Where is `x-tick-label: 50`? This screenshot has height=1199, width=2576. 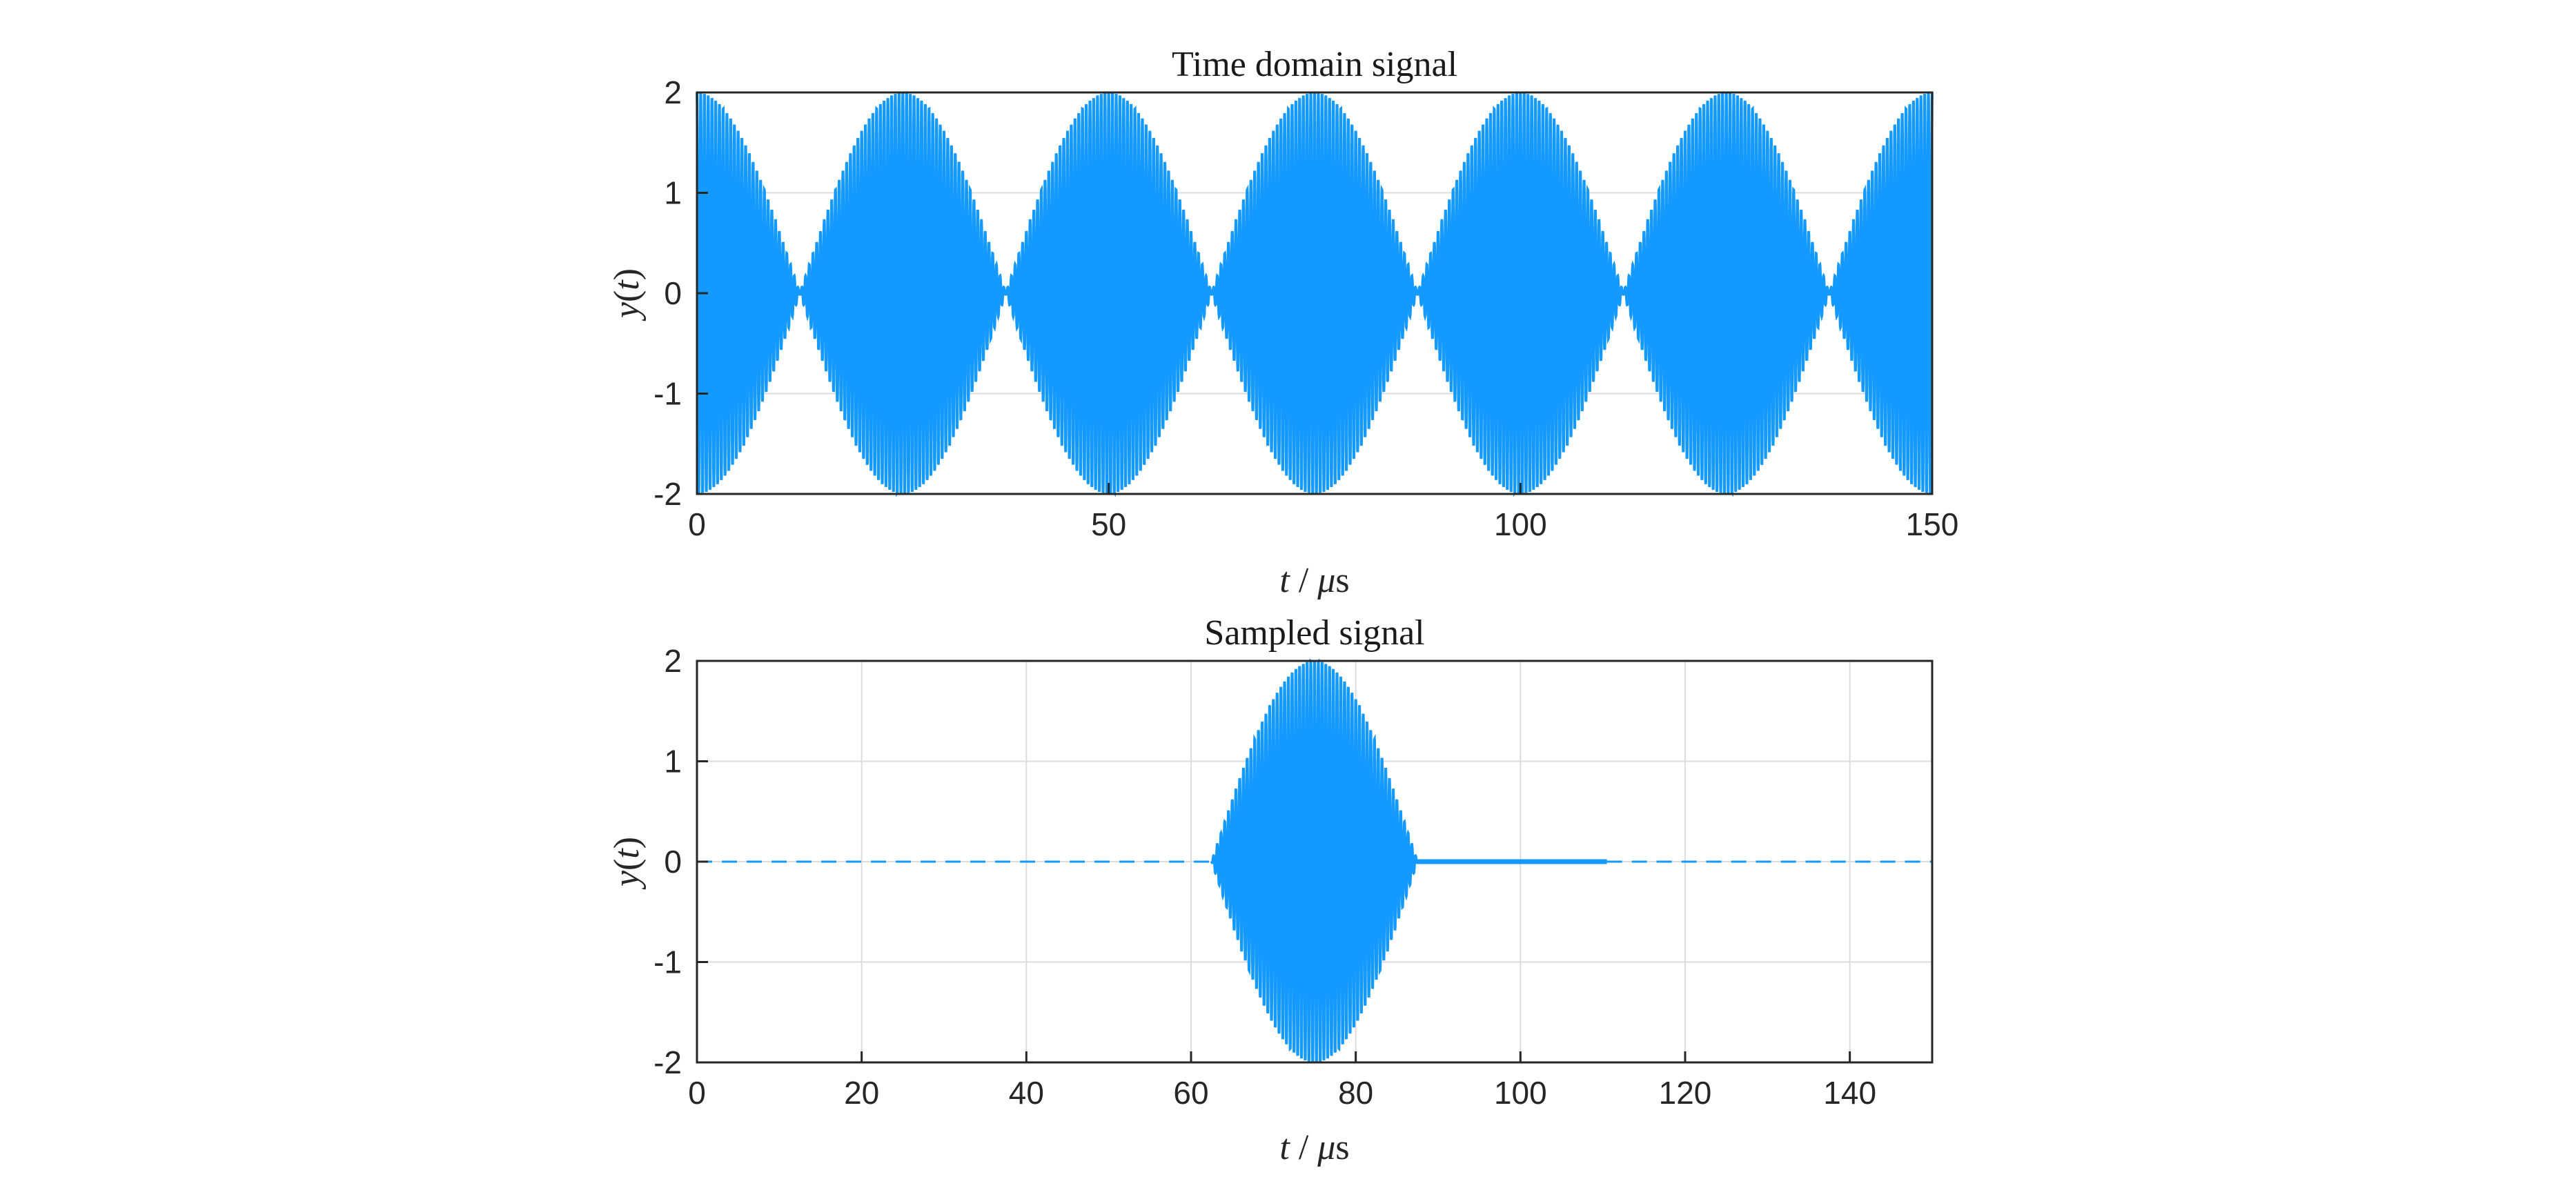
x-tick-label: 50 is located at coordinates (1108, 524).